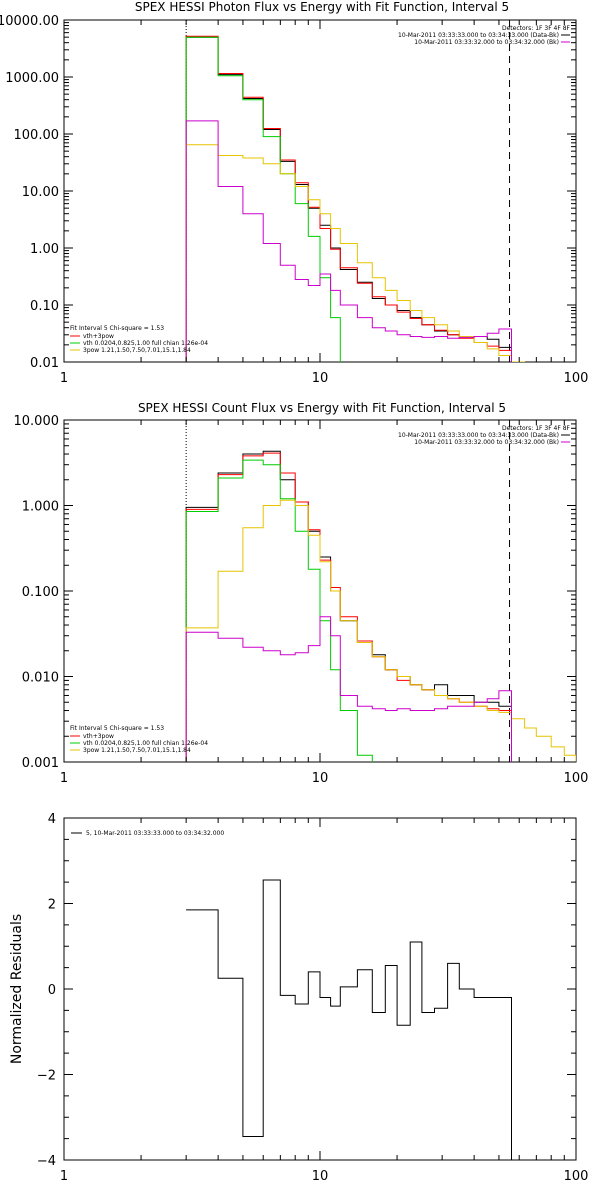 The image size is (600, 1204). I want to click on y-tick-label: 1.000, so click(40, 507).